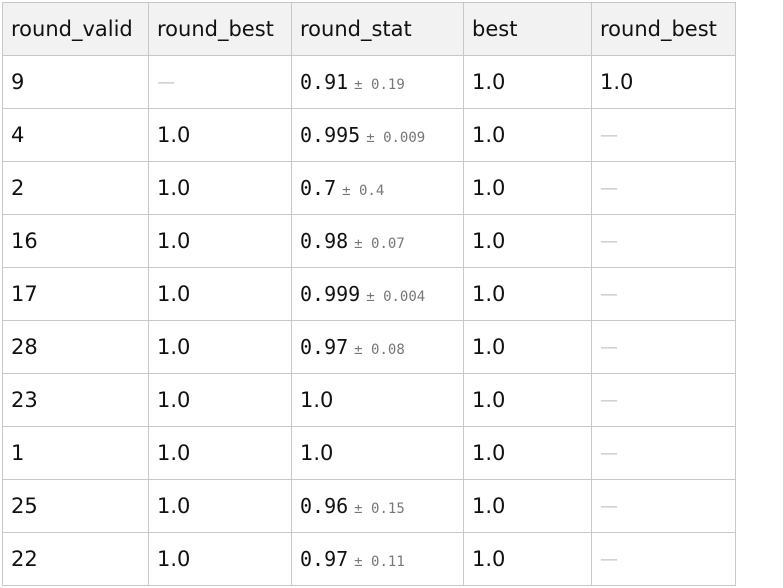 The width and height of the screenshot is (783, 588). What do you see at coordinates (75, 347) in the screenshot?
I see `cell-round-valid: 28` at bounding box center [75, 347].